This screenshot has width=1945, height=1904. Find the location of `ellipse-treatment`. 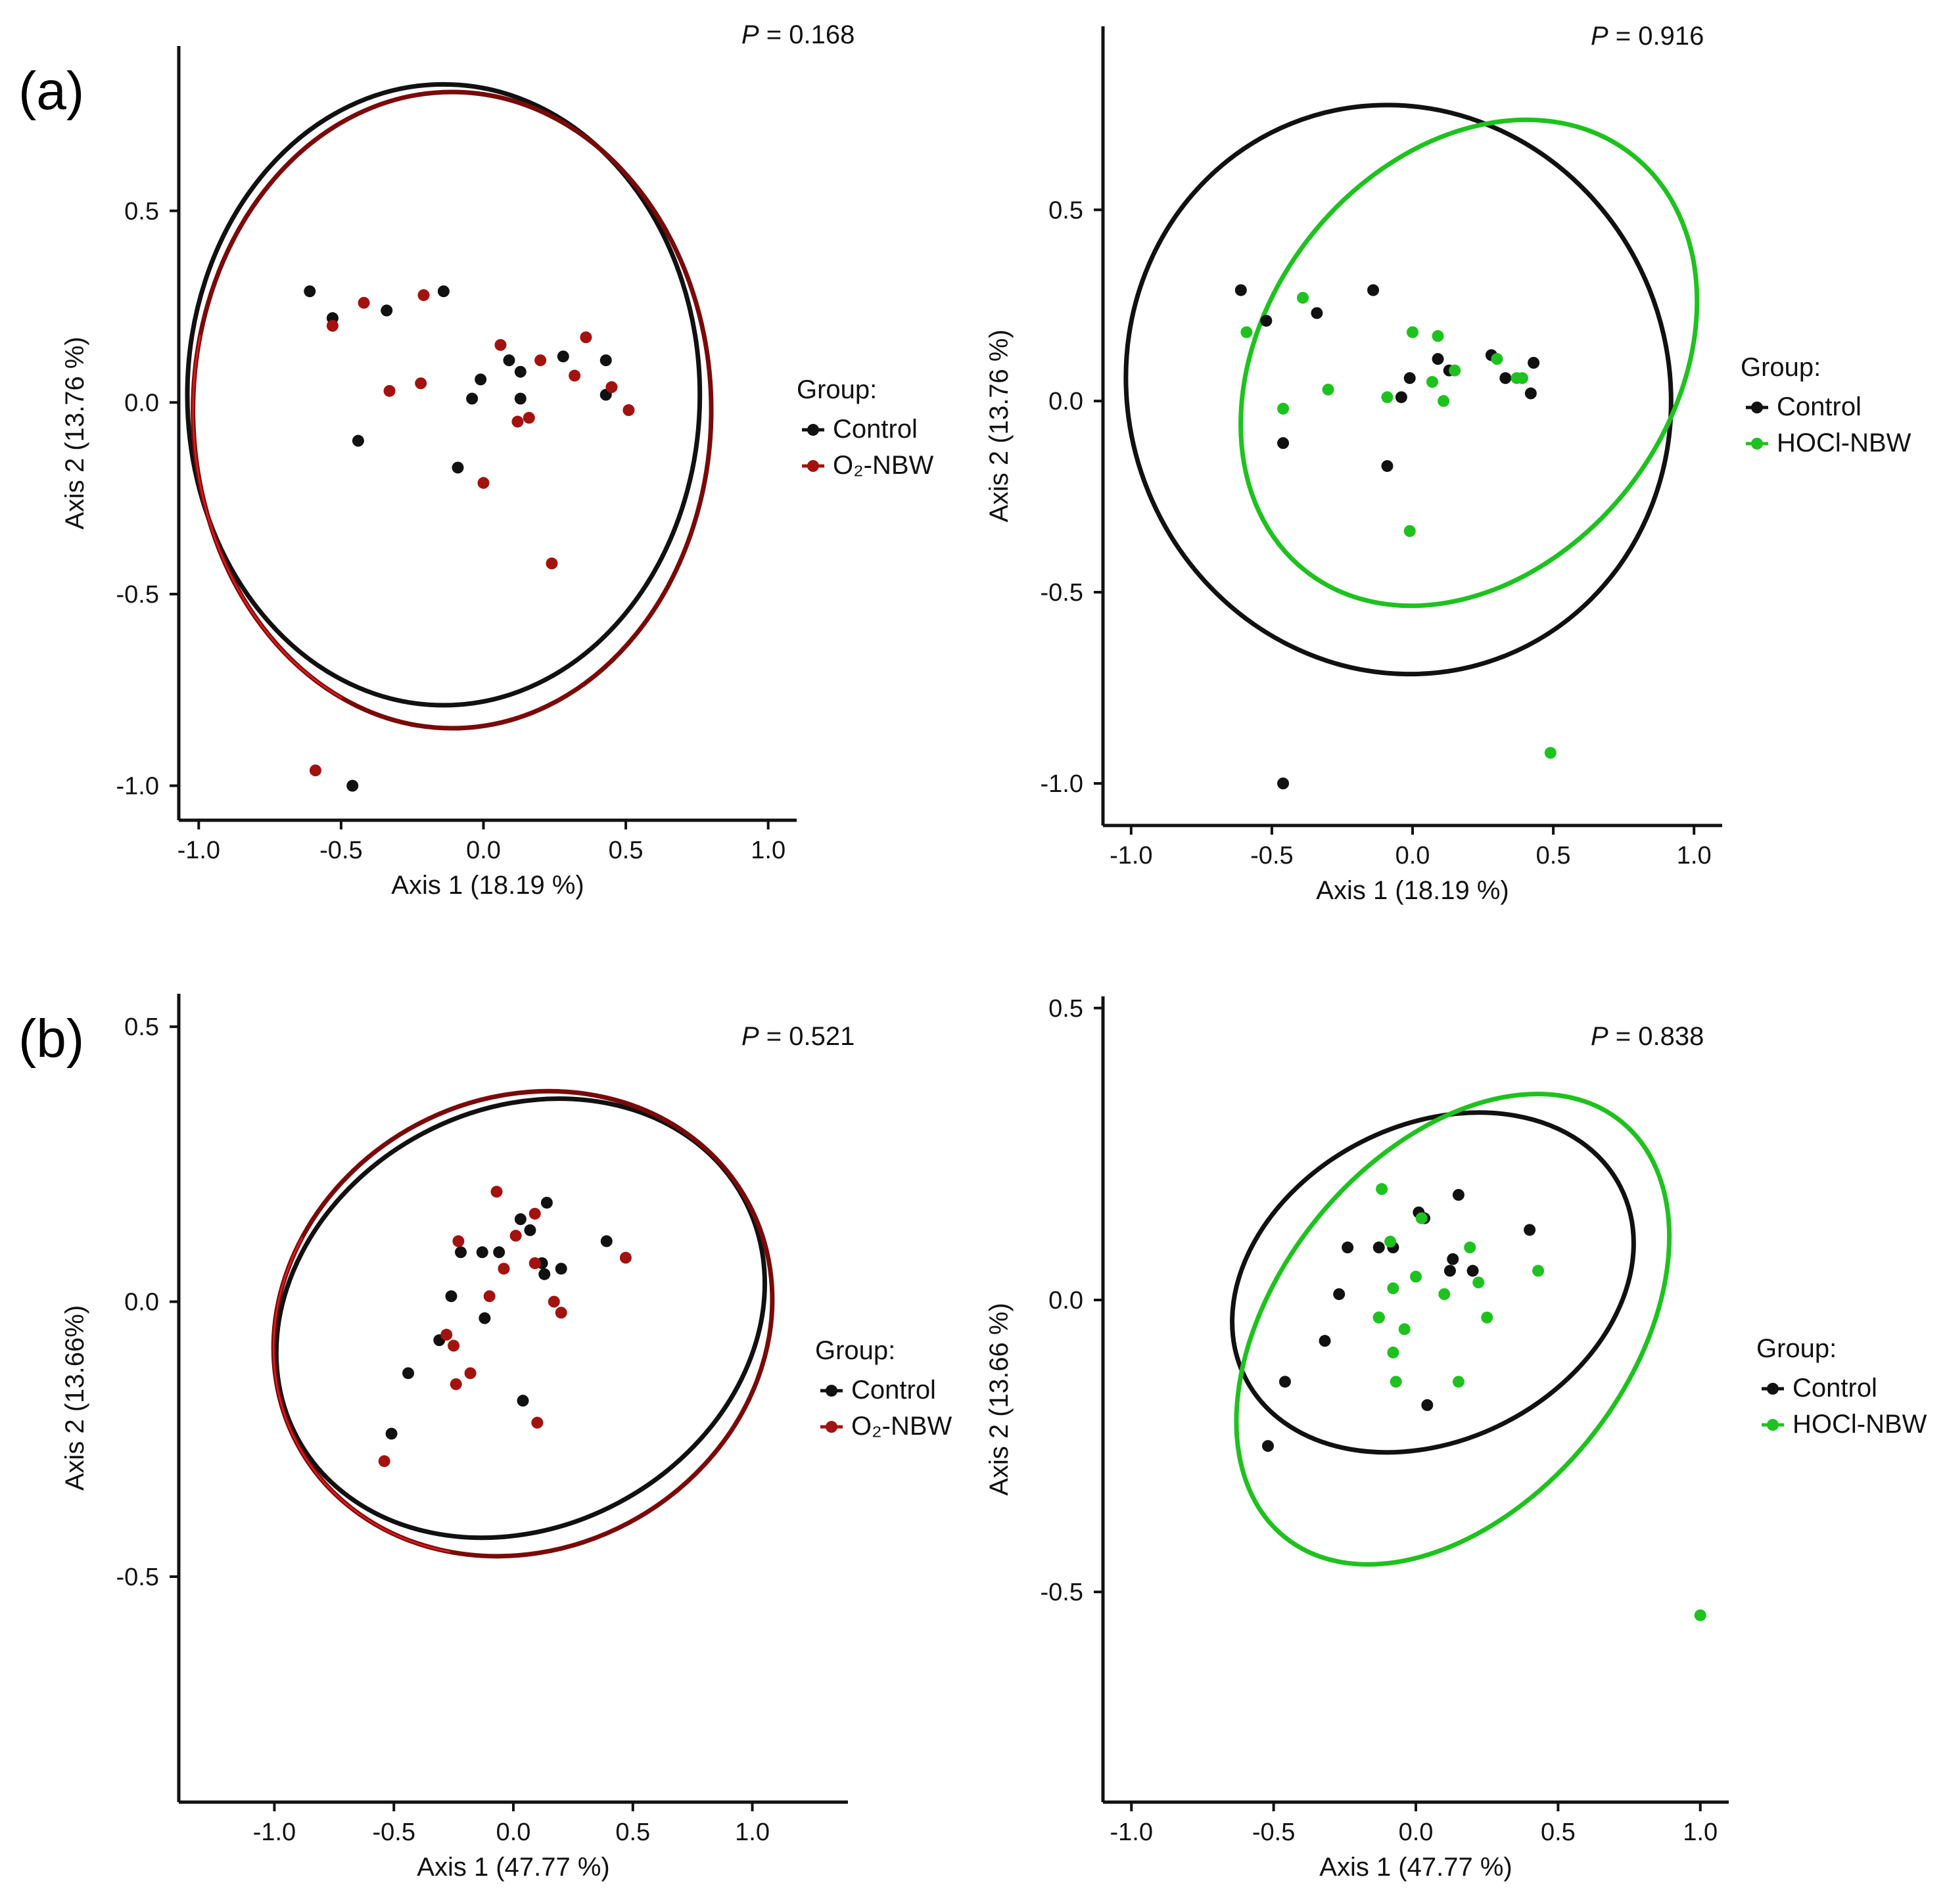

ellipse-treatment is located at coordinates (1469, 363).